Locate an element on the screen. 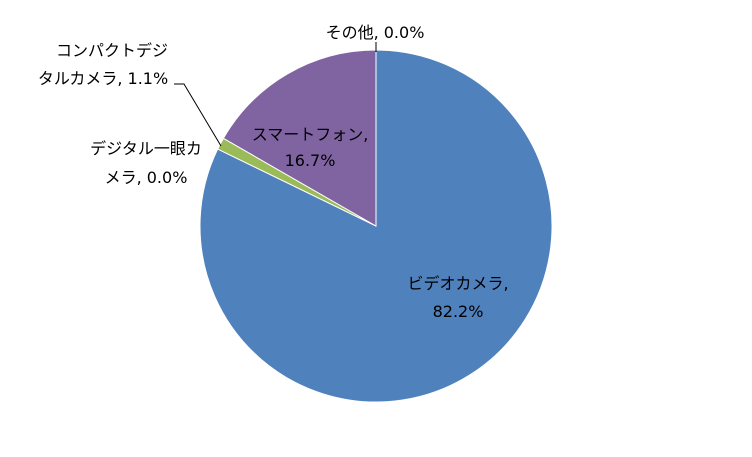 The image size is (752, 457). data-label-smartphone-name: スマートフォン, is located at coordinates (310, 134).